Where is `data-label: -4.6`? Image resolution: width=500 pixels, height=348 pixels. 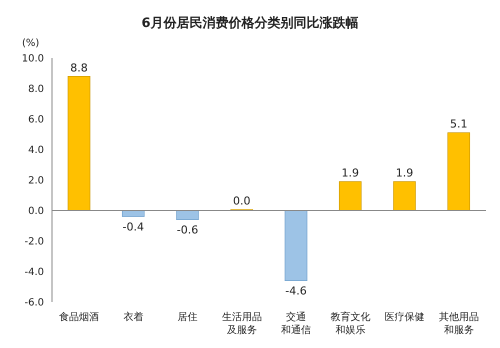 data-label: -4.6 is located at coordinates (296, 291).